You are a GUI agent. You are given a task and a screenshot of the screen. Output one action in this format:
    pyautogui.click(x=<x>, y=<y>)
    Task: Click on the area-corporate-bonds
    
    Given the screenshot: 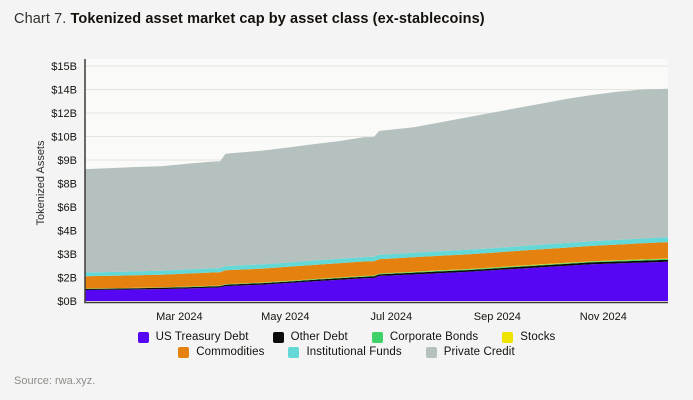 What is the action you would take?
    pyautogui.click(x=376, y=273)
    